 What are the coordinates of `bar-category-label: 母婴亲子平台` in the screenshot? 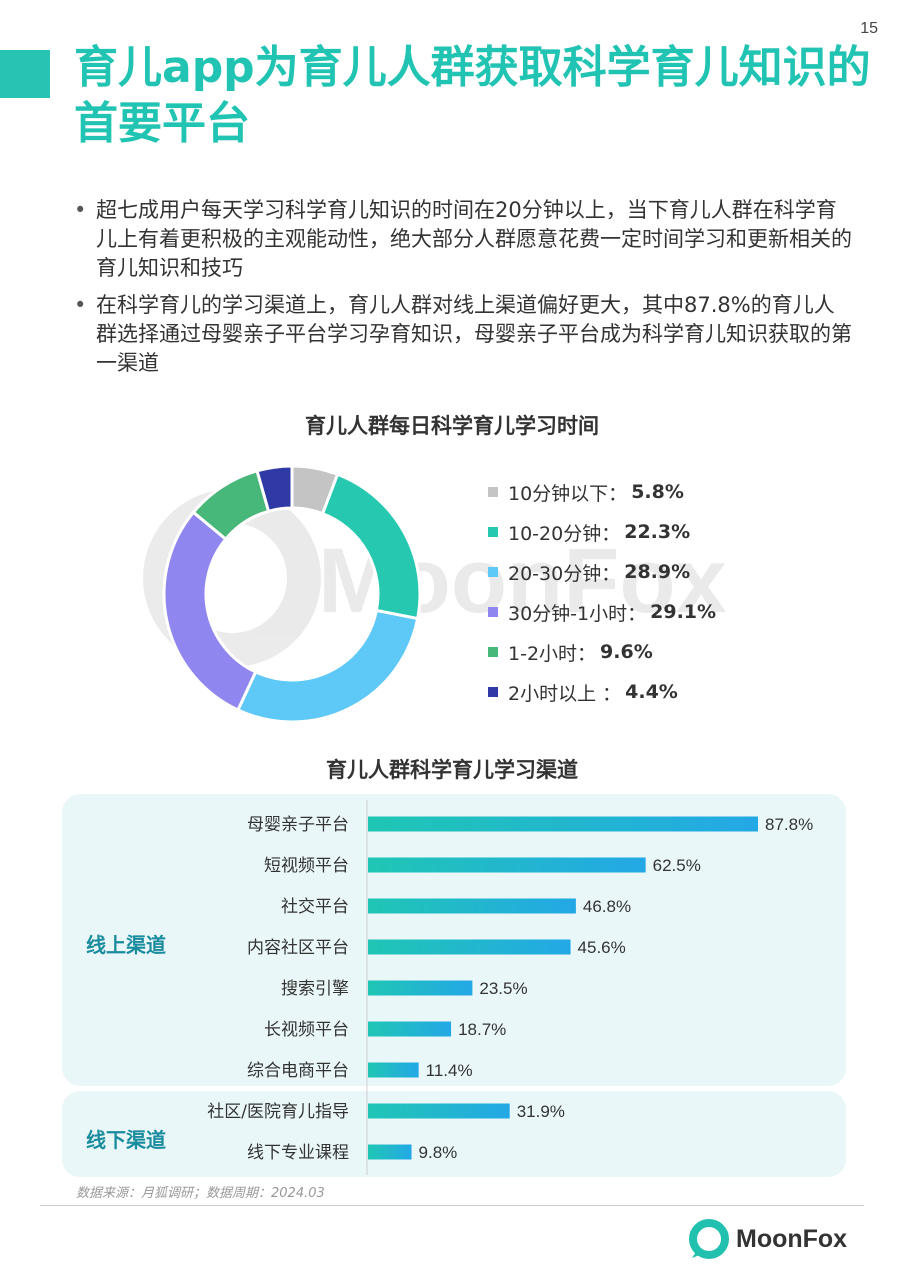 It's located at (298, 825).